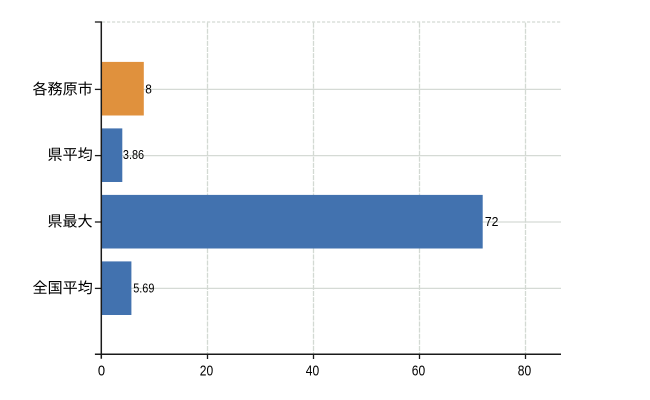  I want to click on svg-text: 3.86, so click(133, 154).